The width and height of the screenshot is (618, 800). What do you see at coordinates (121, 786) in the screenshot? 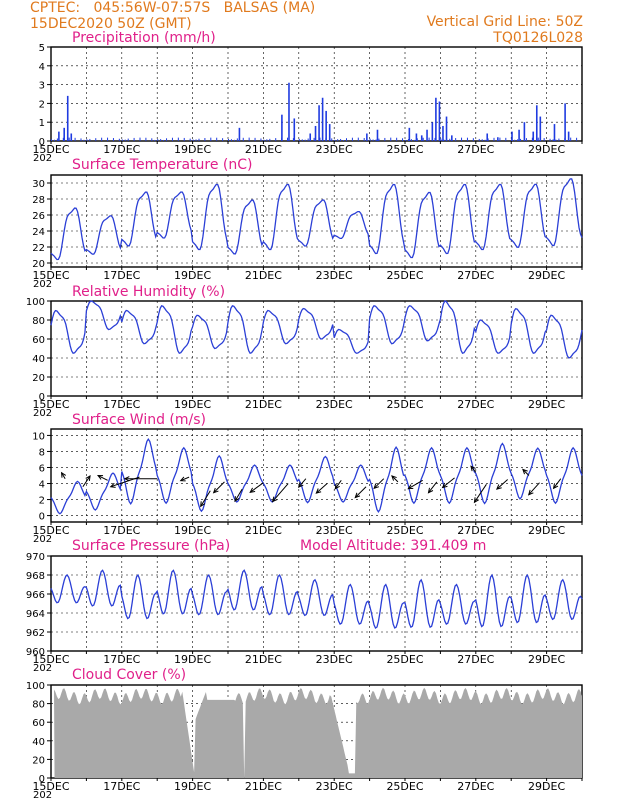
I see `cloud-xtick-label: 17DEC` at bounding box center [121, 786].